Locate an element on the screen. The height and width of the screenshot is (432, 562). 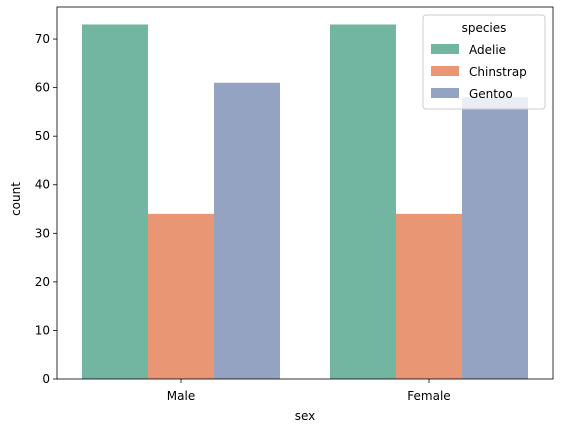
legend-title: species is located at coordinates (484, 28).